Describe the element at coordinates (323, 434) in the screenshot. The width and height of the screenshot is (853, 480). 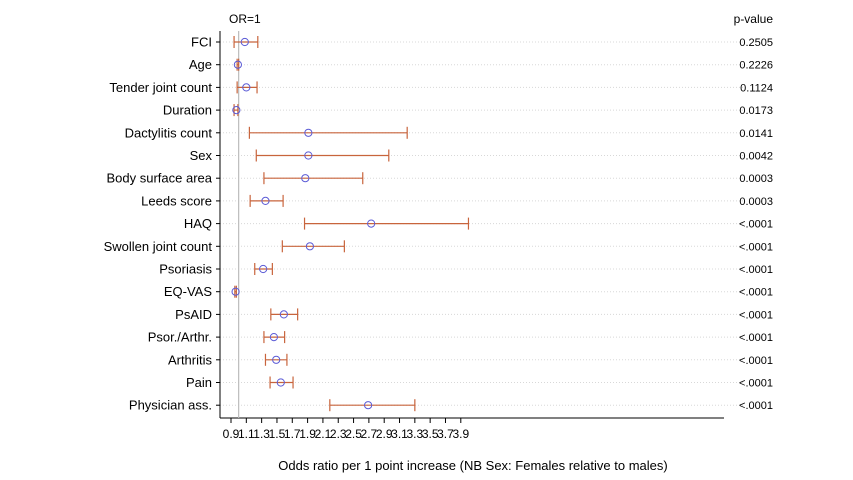
I see `x-tick-label: 2.1` at that location.